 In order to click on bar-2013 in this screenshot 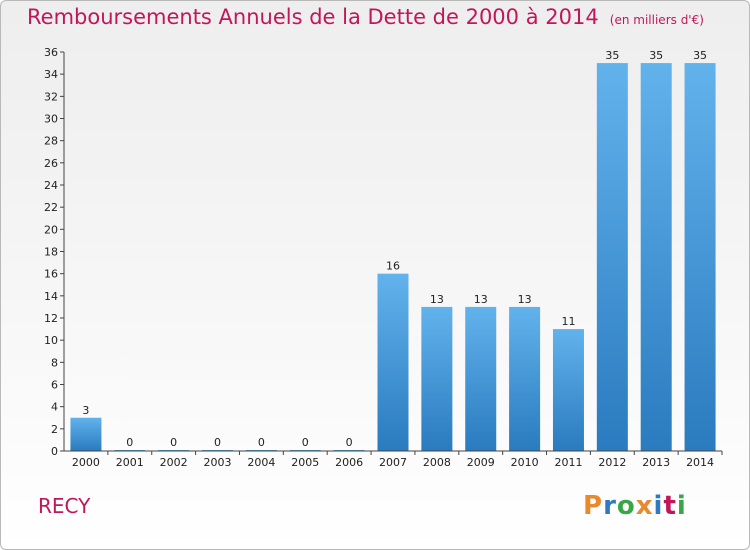, I will do `click(656, 257)`.